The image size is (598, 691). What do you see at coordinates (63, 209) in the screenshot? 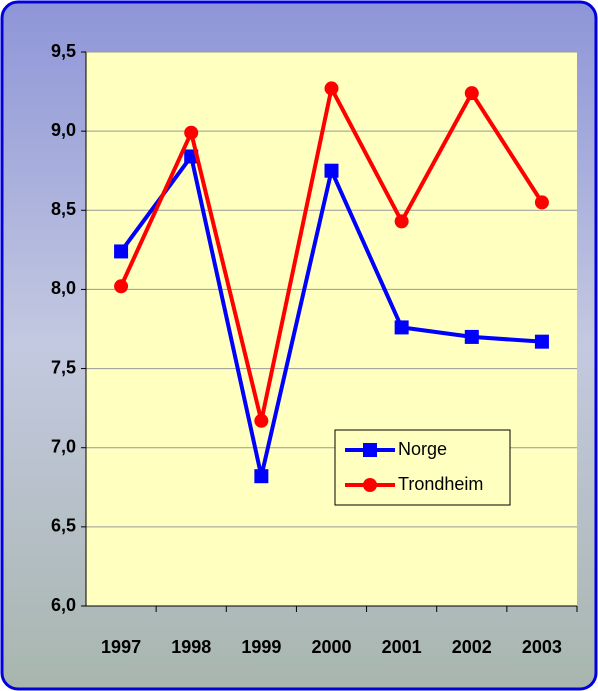
I see `y-tick-label: 8,5` at bounding box center [63, 209].